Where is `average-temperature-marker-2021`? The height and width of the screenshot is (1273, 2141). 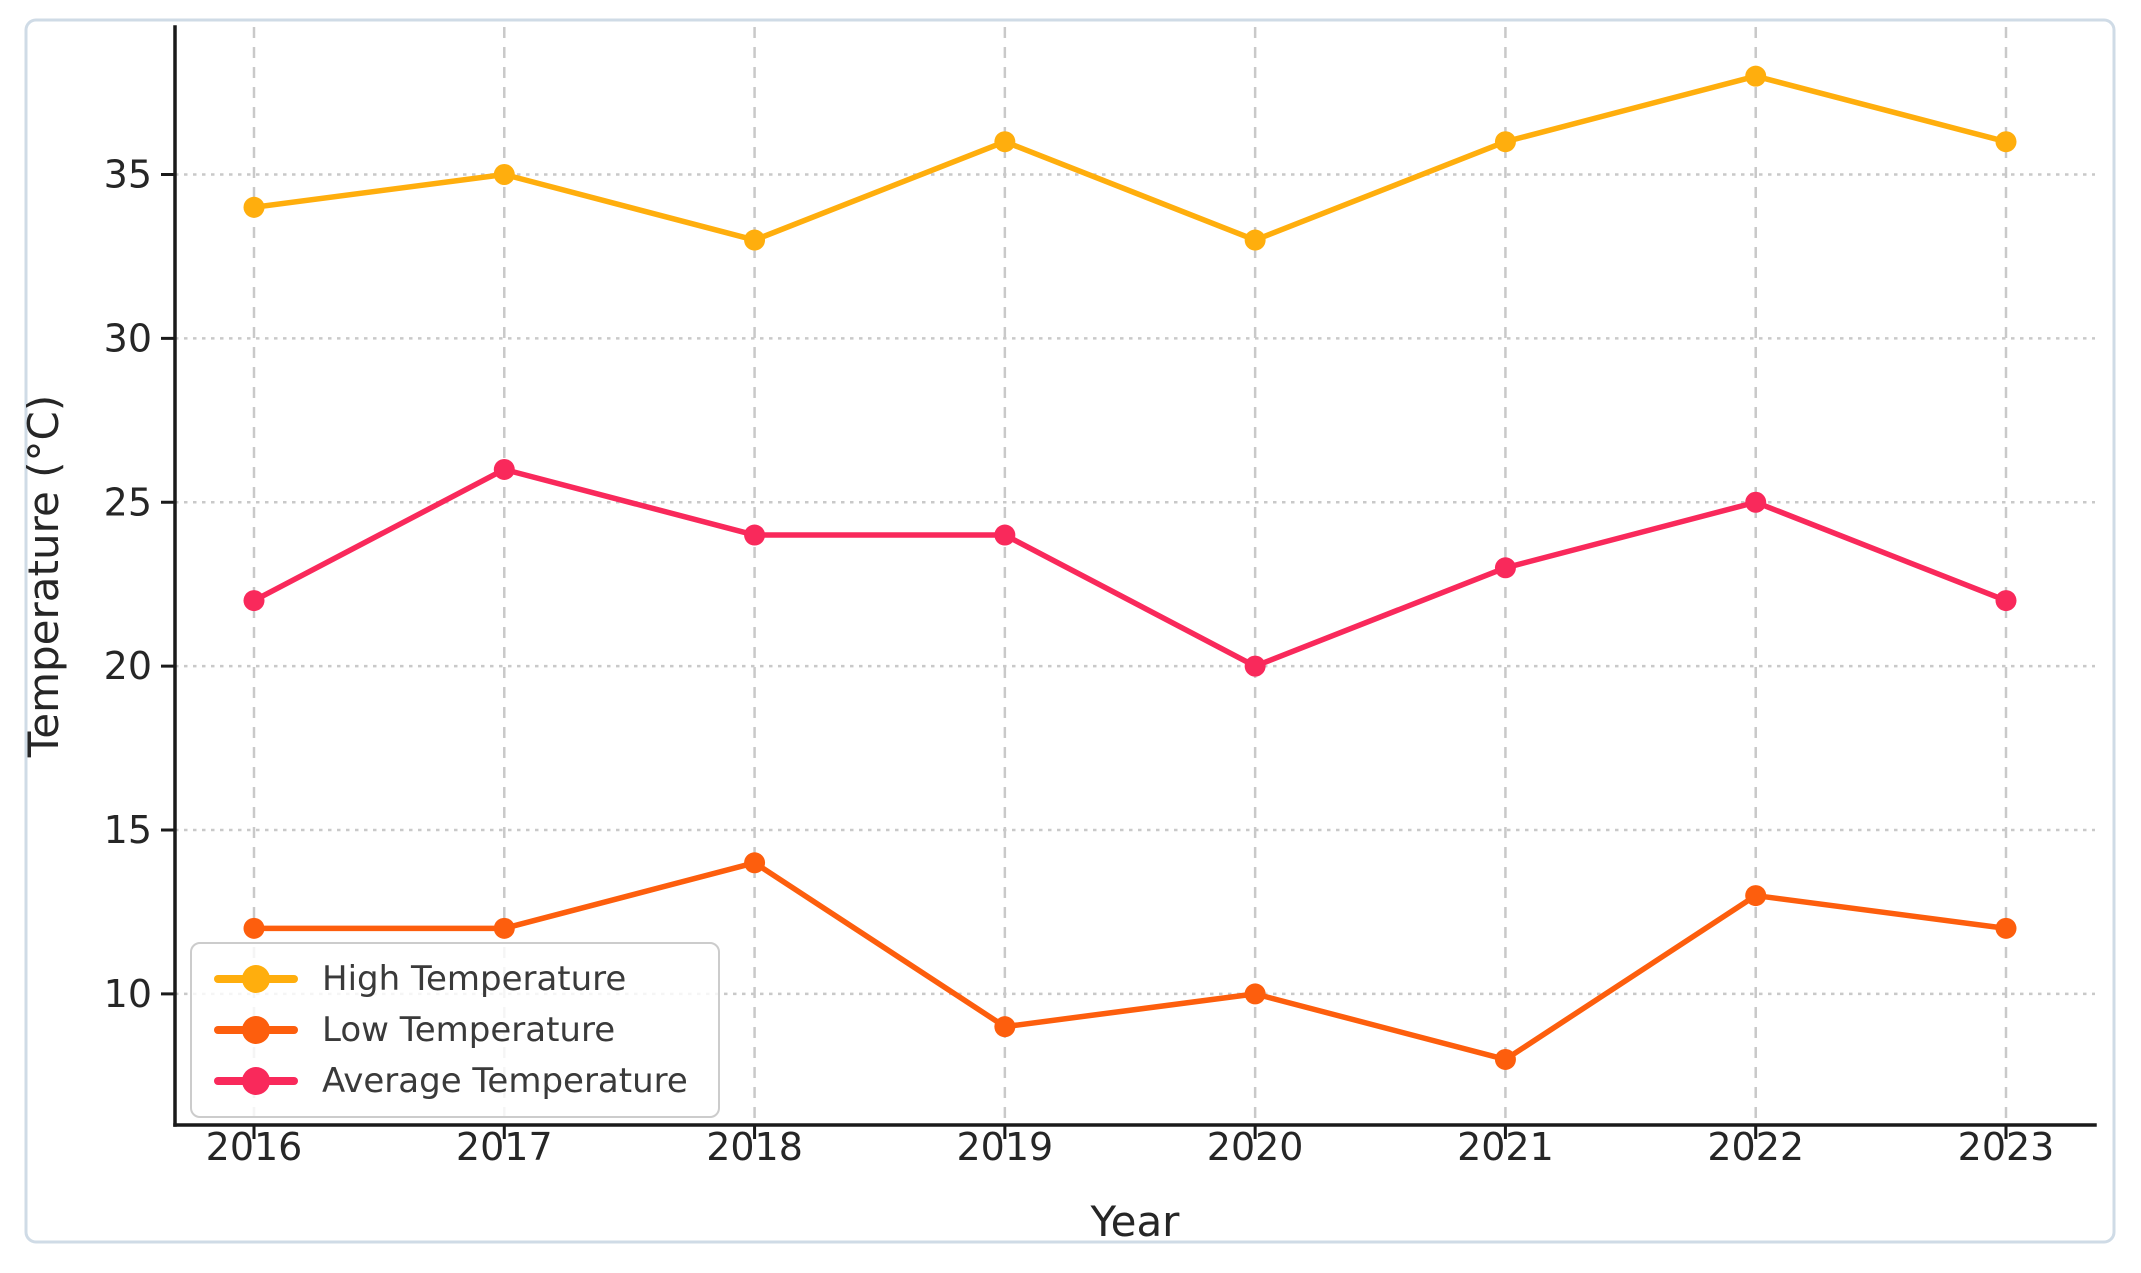
average-temperature-marker-2021 is located at coordinates (1505, 568).